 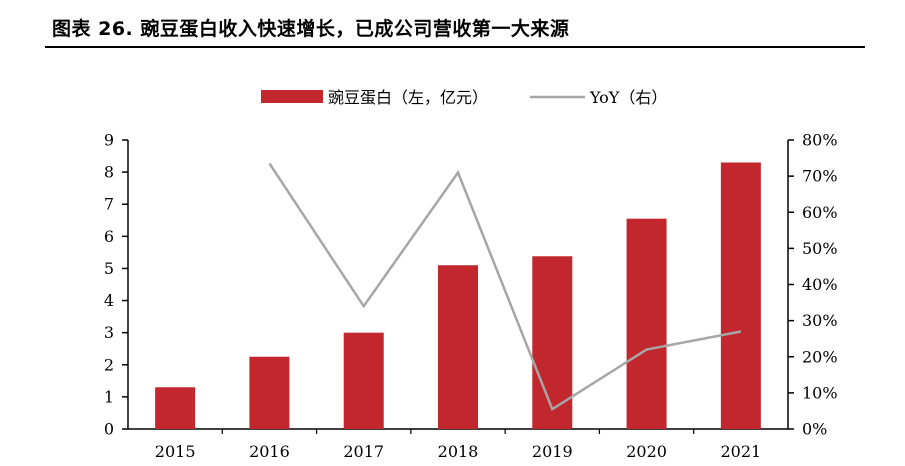 I want to click on legend-bar-swatch, so click(x=292, y=96).